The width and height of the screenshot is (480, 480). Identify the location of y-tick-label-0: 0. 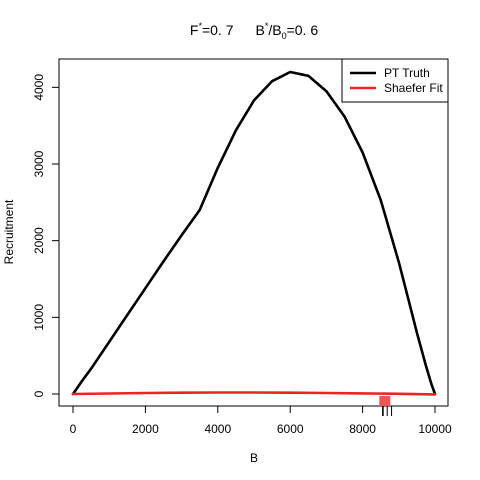
(39, 393).